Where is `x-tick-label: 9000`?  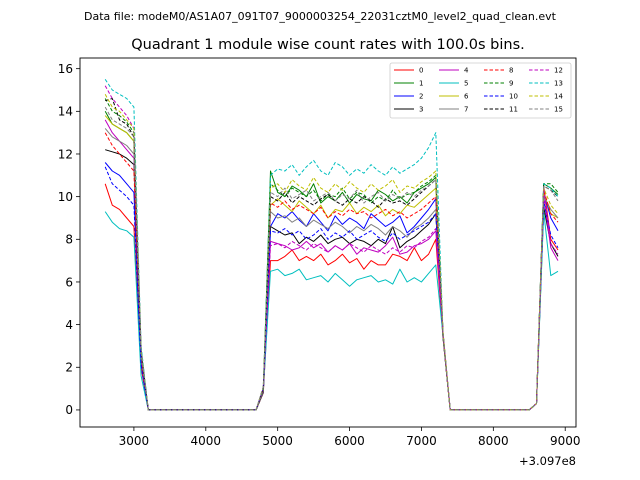
x-tick-label: 9000 is located at coordinates (565, 441).